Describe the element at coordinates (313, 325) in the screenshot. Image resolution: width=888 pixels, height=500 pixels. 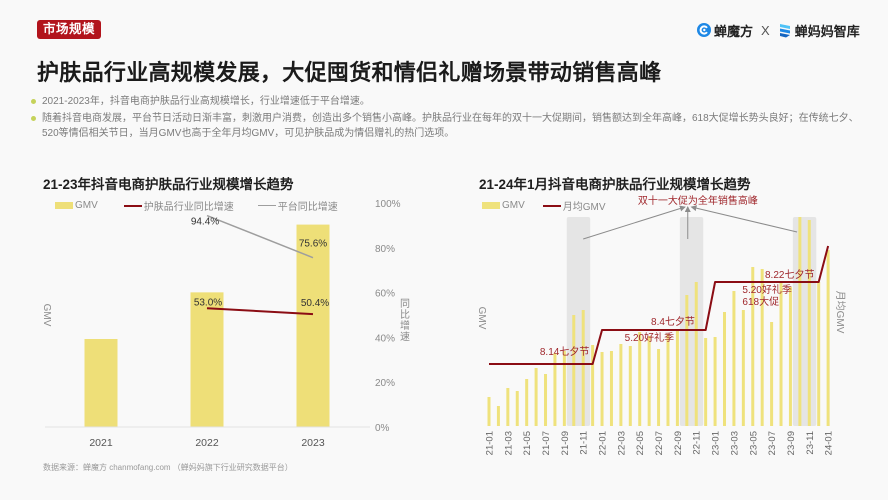
I see `gmv-bar-2023` at that location.